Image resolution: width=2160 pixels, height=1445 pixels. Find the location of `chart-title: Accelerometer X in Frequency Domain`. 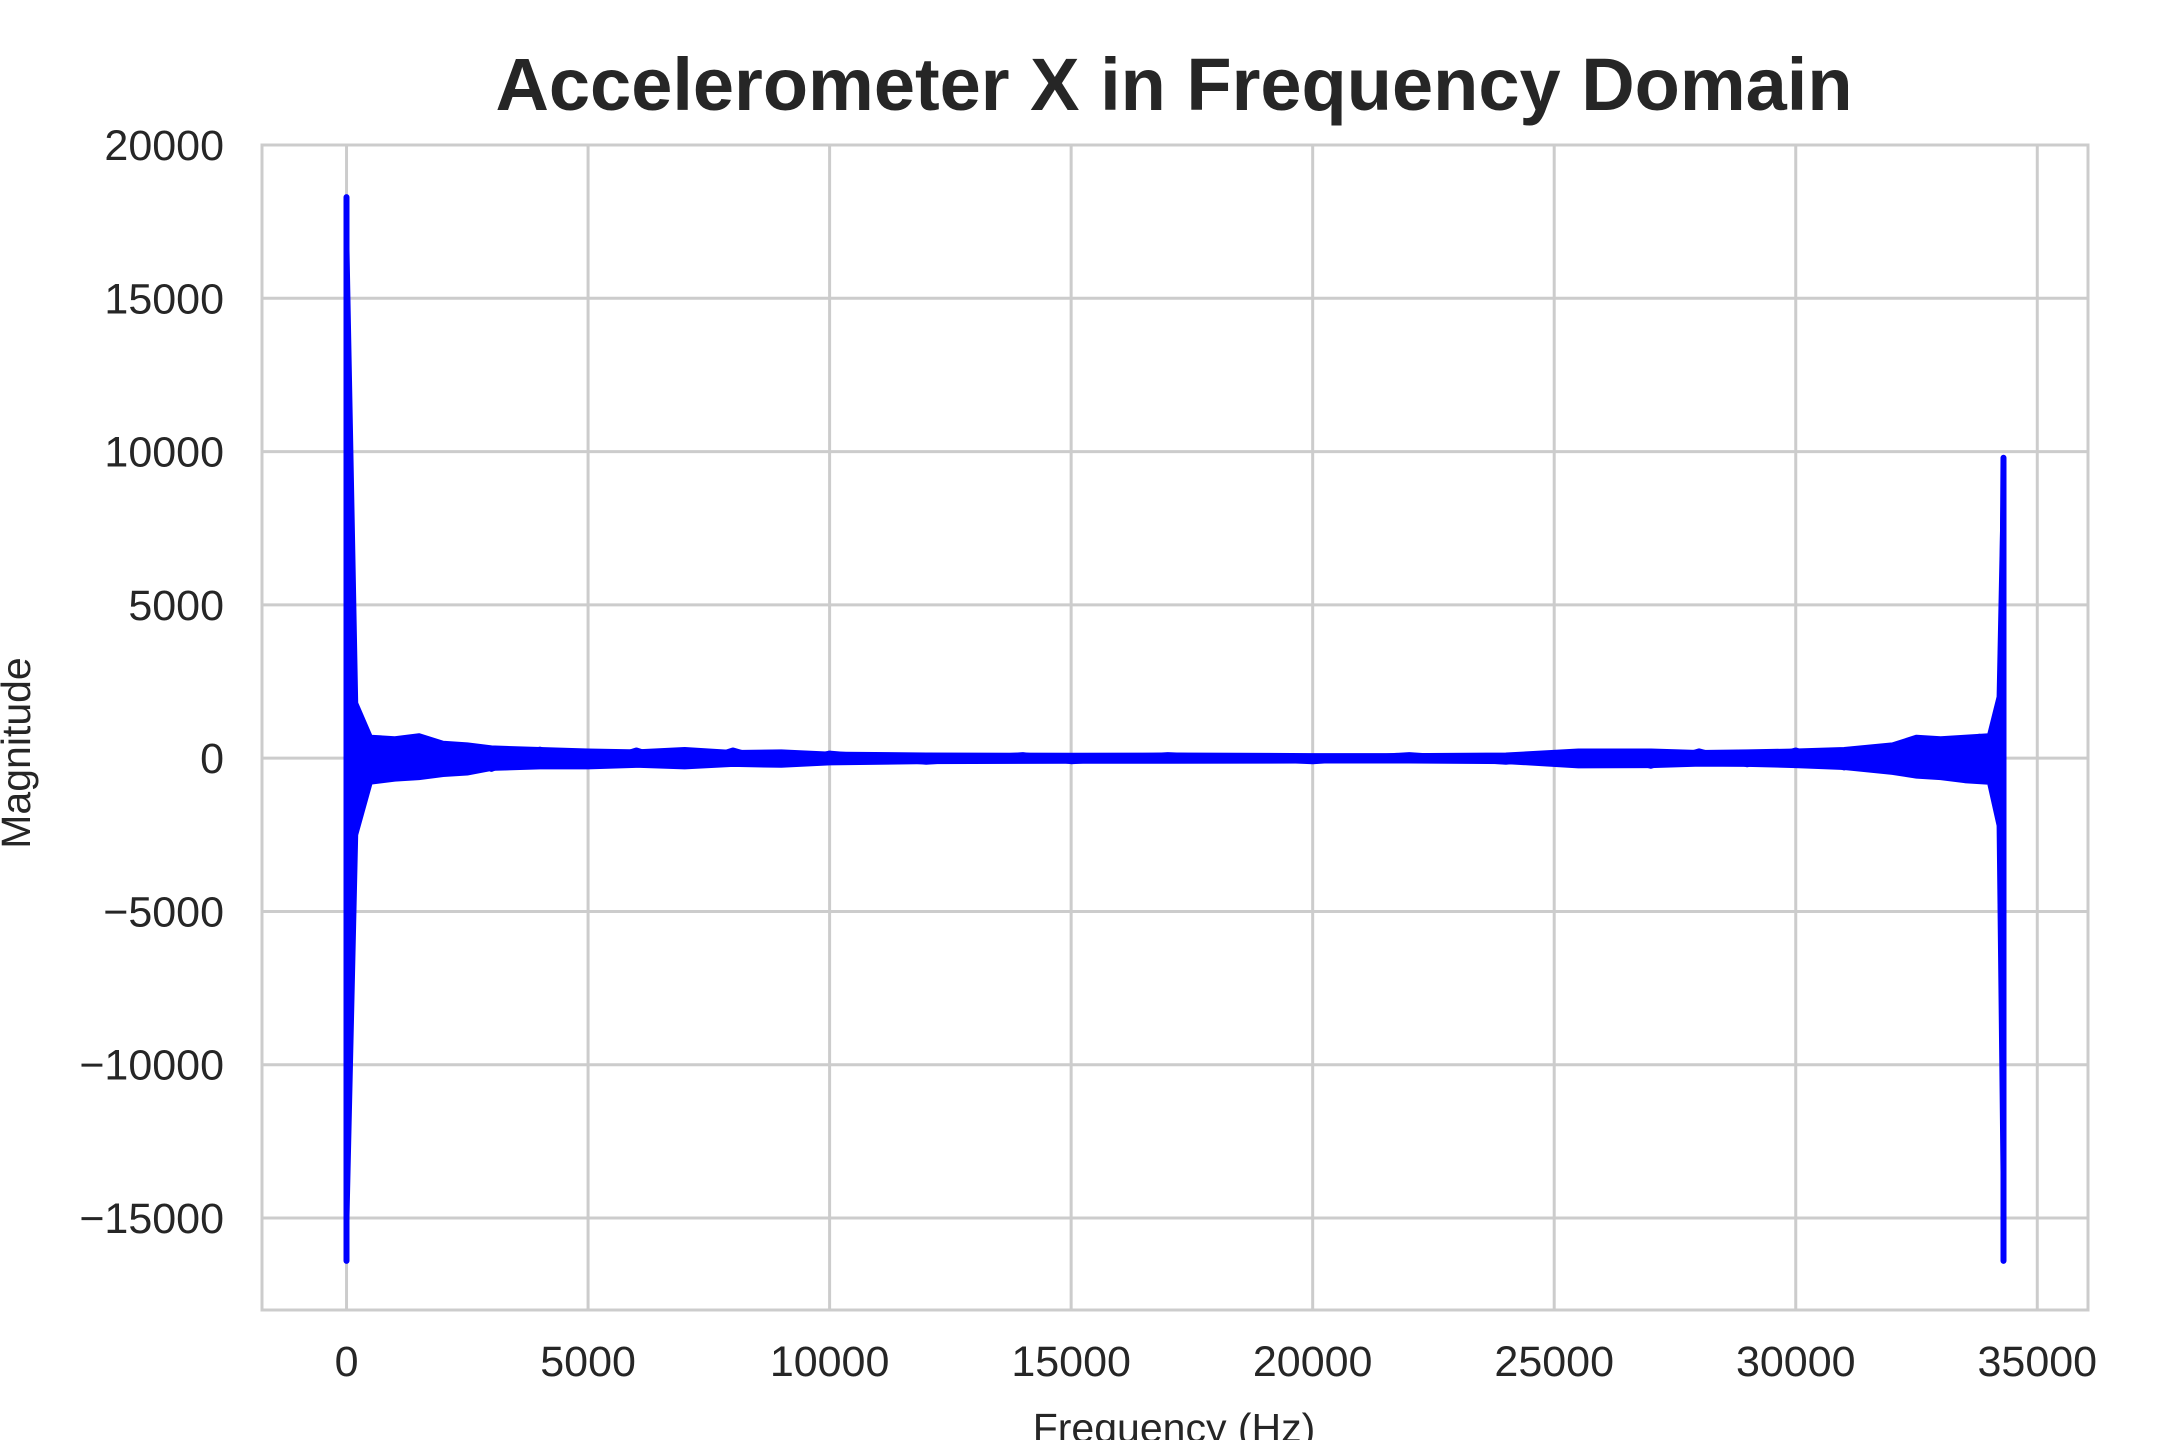

chart-title: Accelerometer X in Frequency Domain is located at coordinates (1173, 84).